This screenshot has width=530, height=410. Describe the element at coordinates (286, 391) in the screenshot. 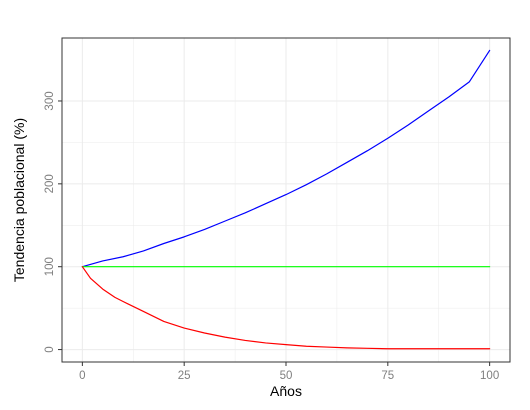

I see `x-axis-title: Años` at that location.